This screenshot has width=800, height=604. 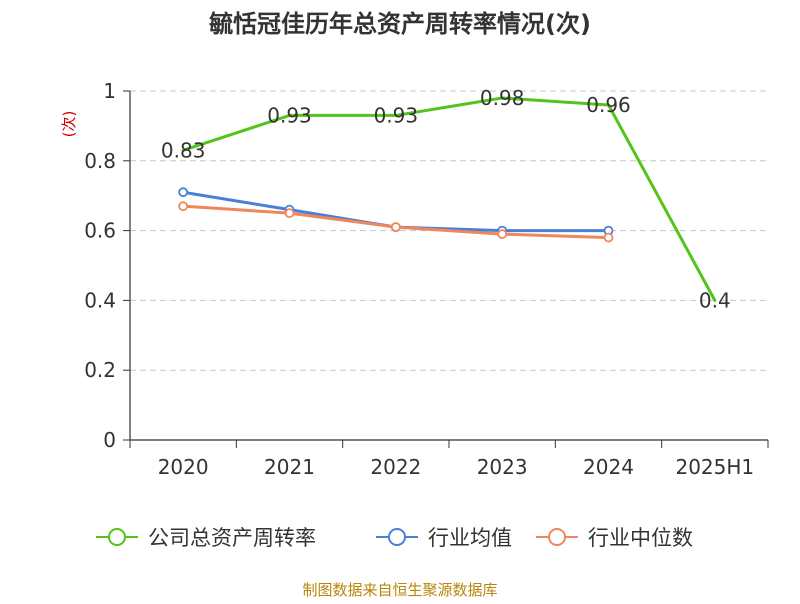 I want to click on y-tick-label: 0.4, so click(x=100, y=300).